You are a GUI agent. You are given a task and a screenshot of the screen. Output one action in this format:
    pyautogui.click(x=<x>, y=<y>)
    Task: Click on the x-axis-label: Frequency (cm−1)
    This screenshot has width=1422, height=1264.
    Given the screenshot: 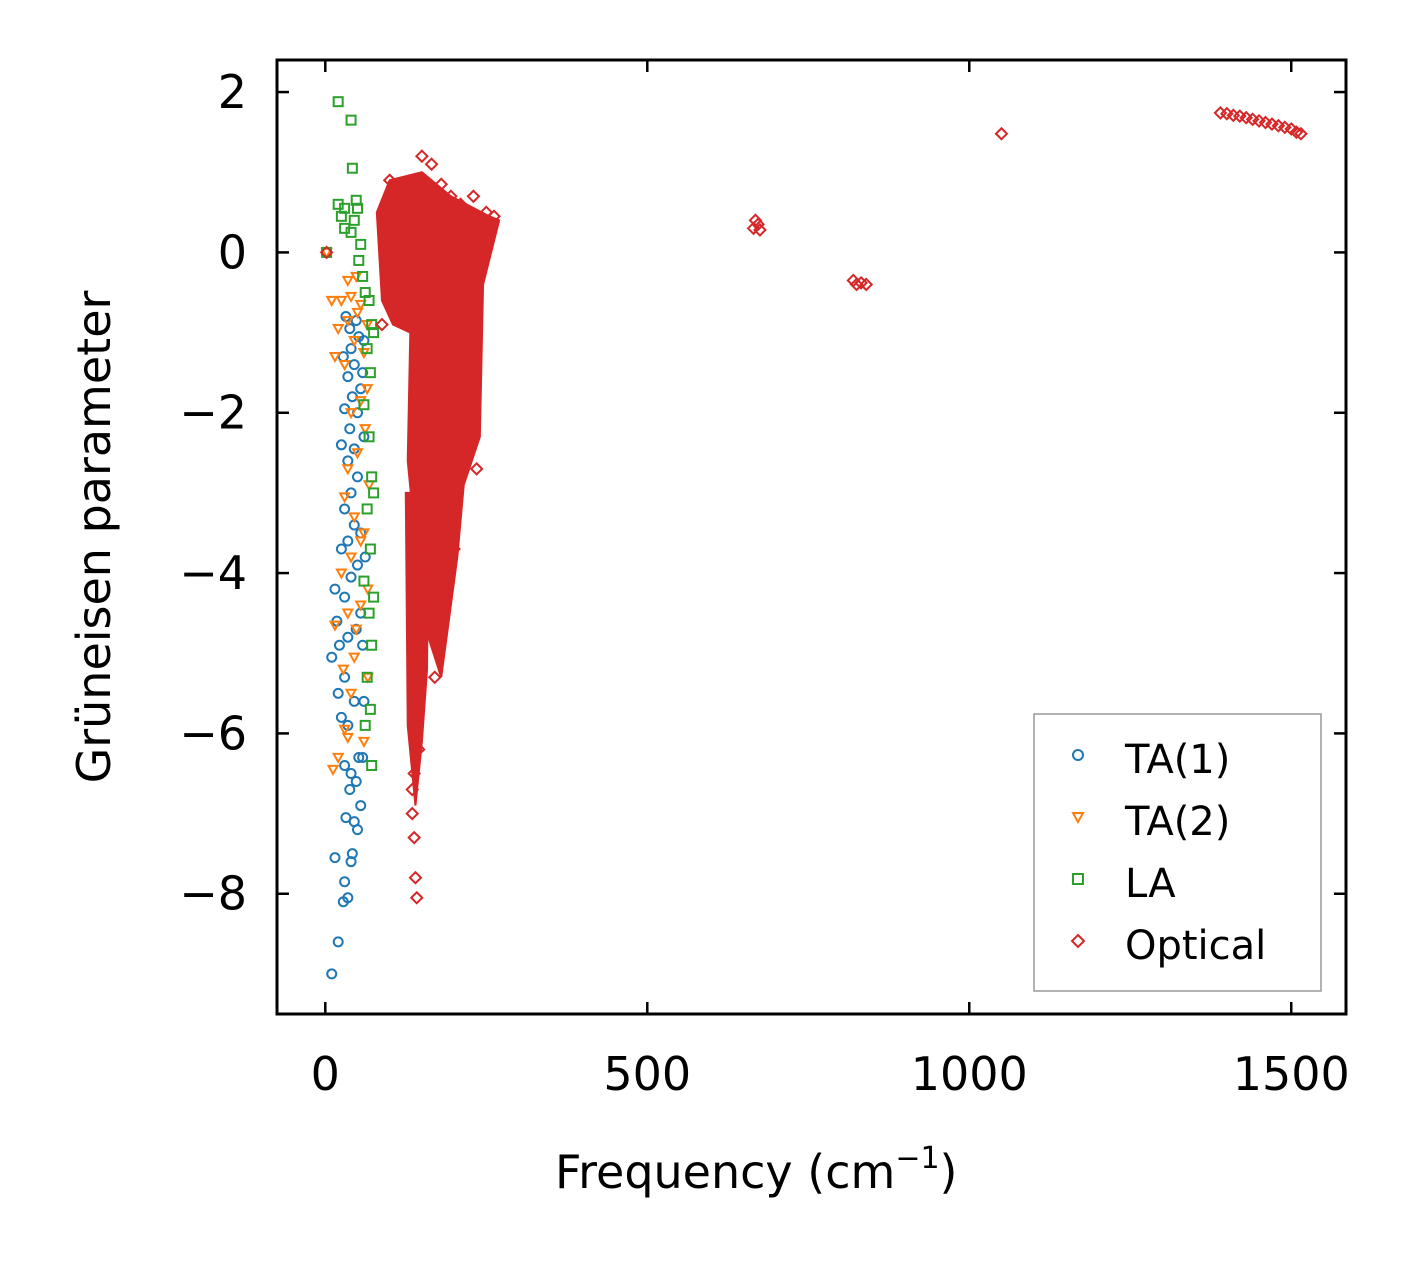 What is the action you would take?
    pyautogui.click(x=756, y=1170)
    